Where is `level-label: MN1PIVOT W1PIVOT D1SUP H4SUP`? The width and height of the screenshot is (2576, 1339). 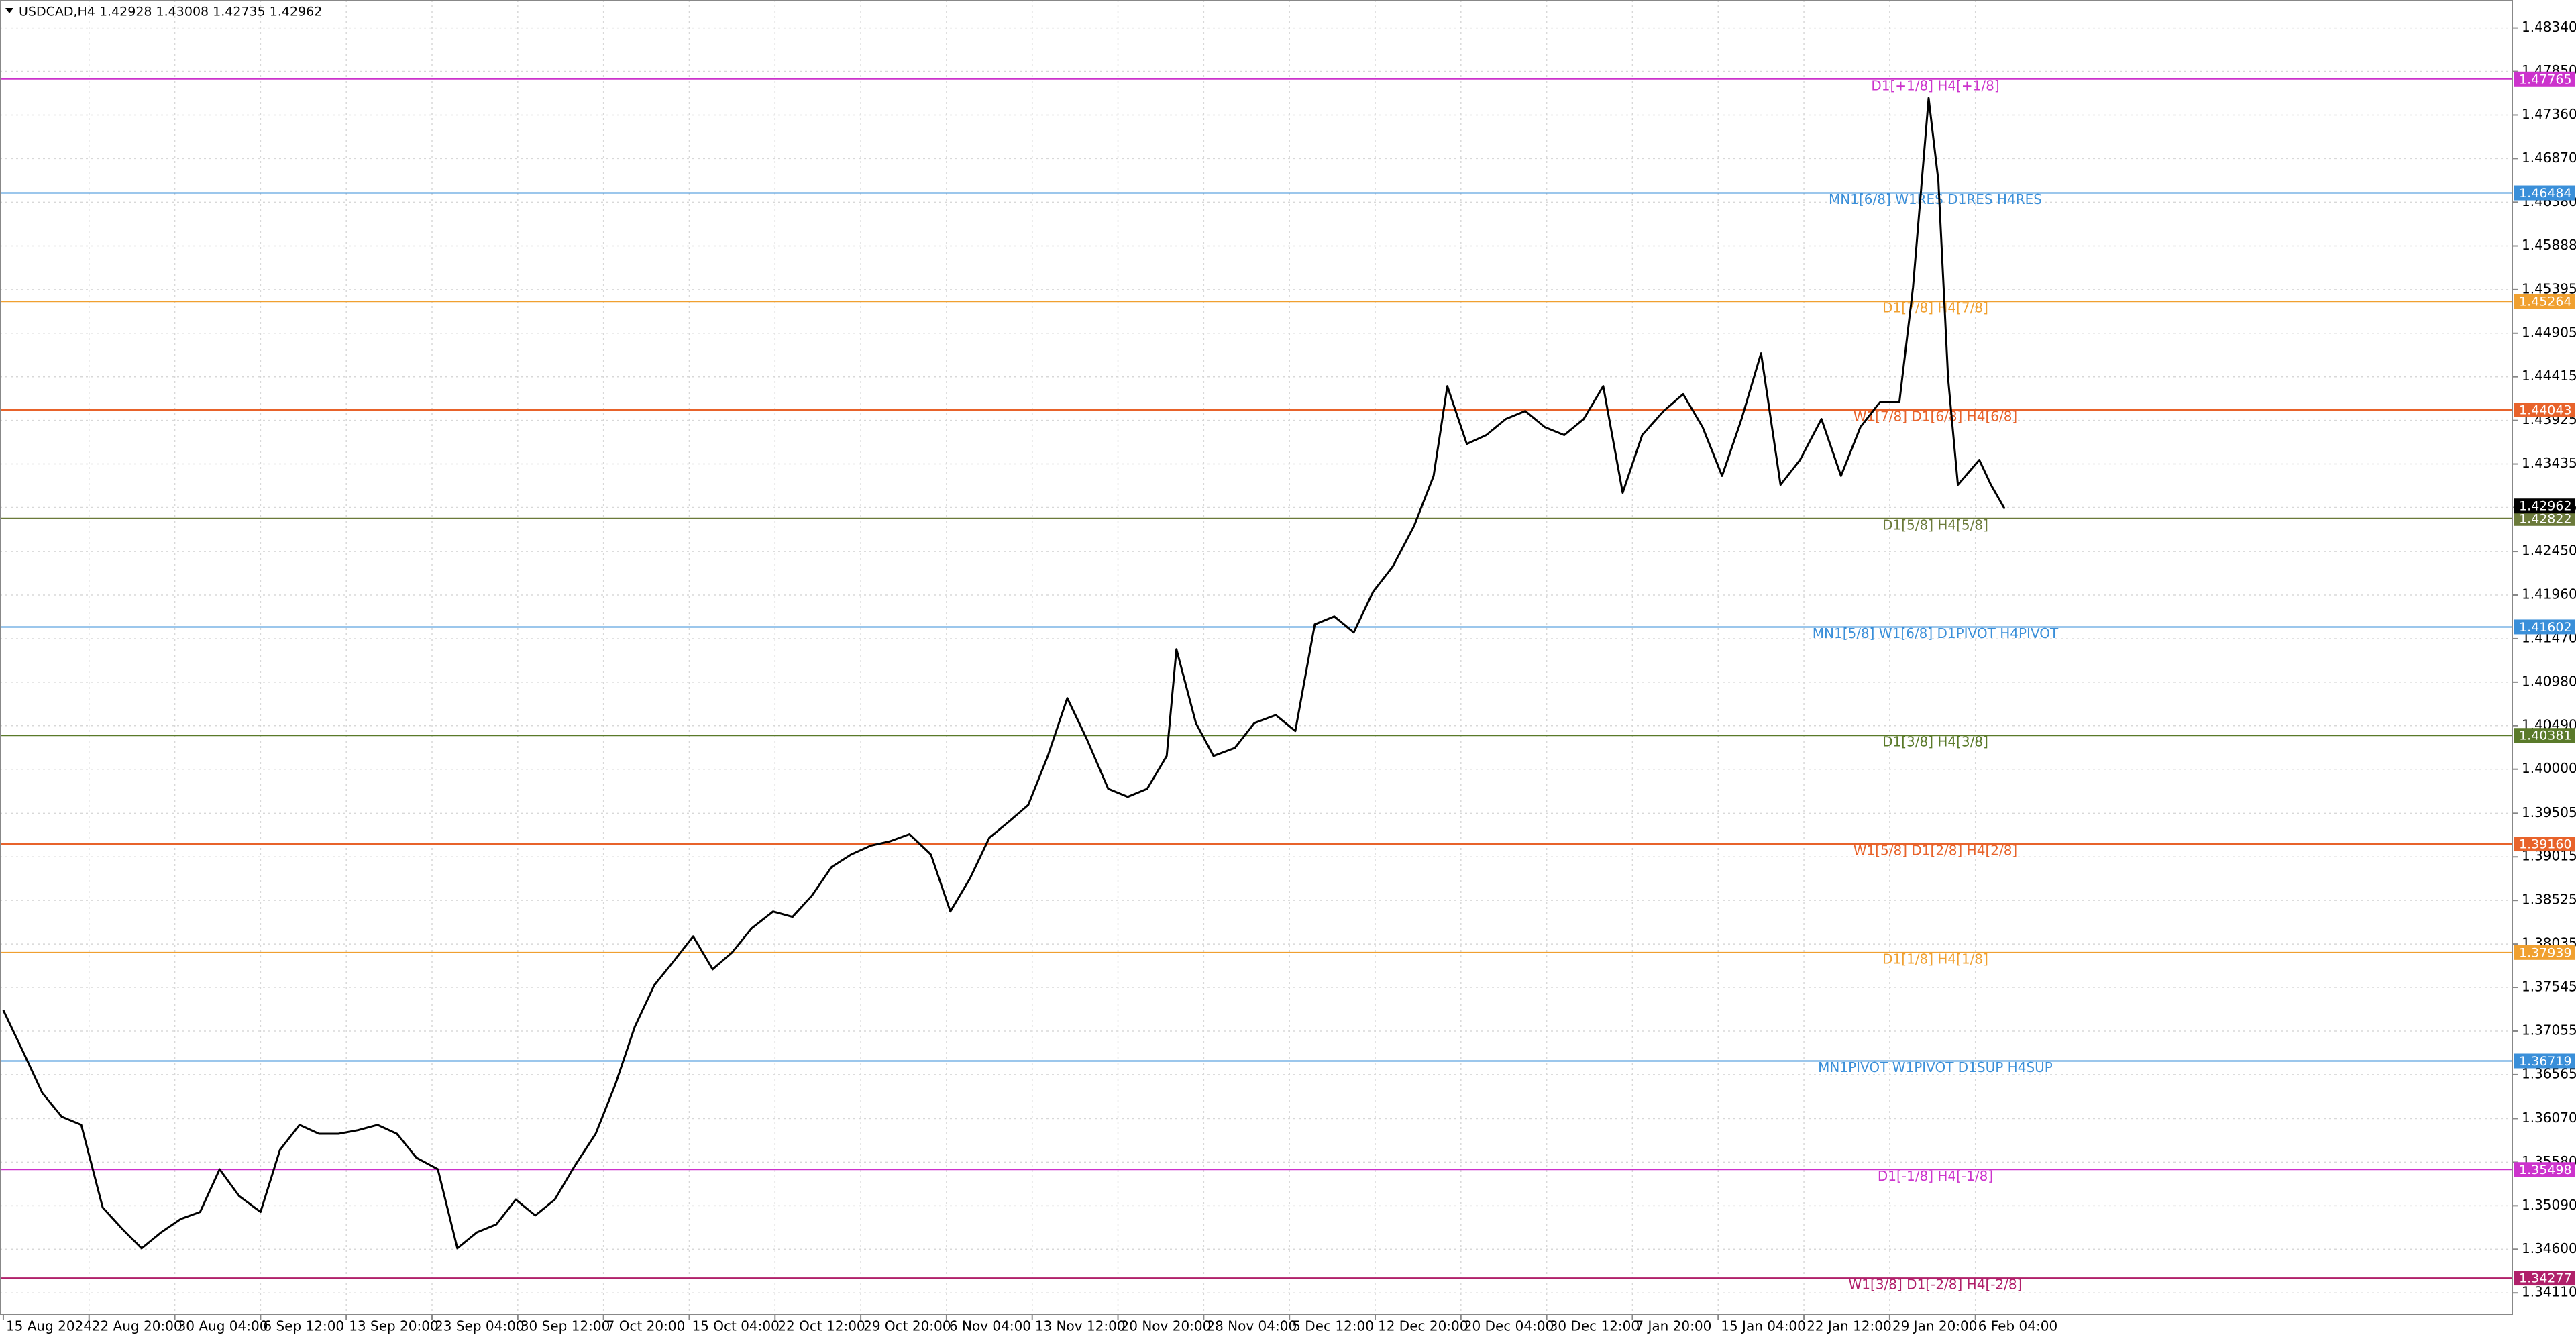
level-label: MN1PIVOT W1PIVOT D1SUP H4SUP is located at coordinates (1935, 1067).